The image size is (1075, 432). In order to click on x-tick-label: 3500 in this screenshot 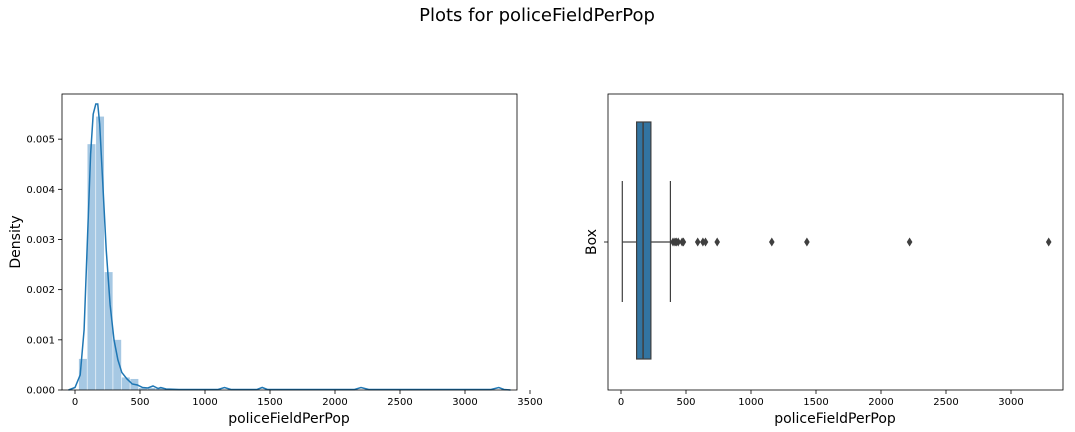, I will do `click(529, 402)`.